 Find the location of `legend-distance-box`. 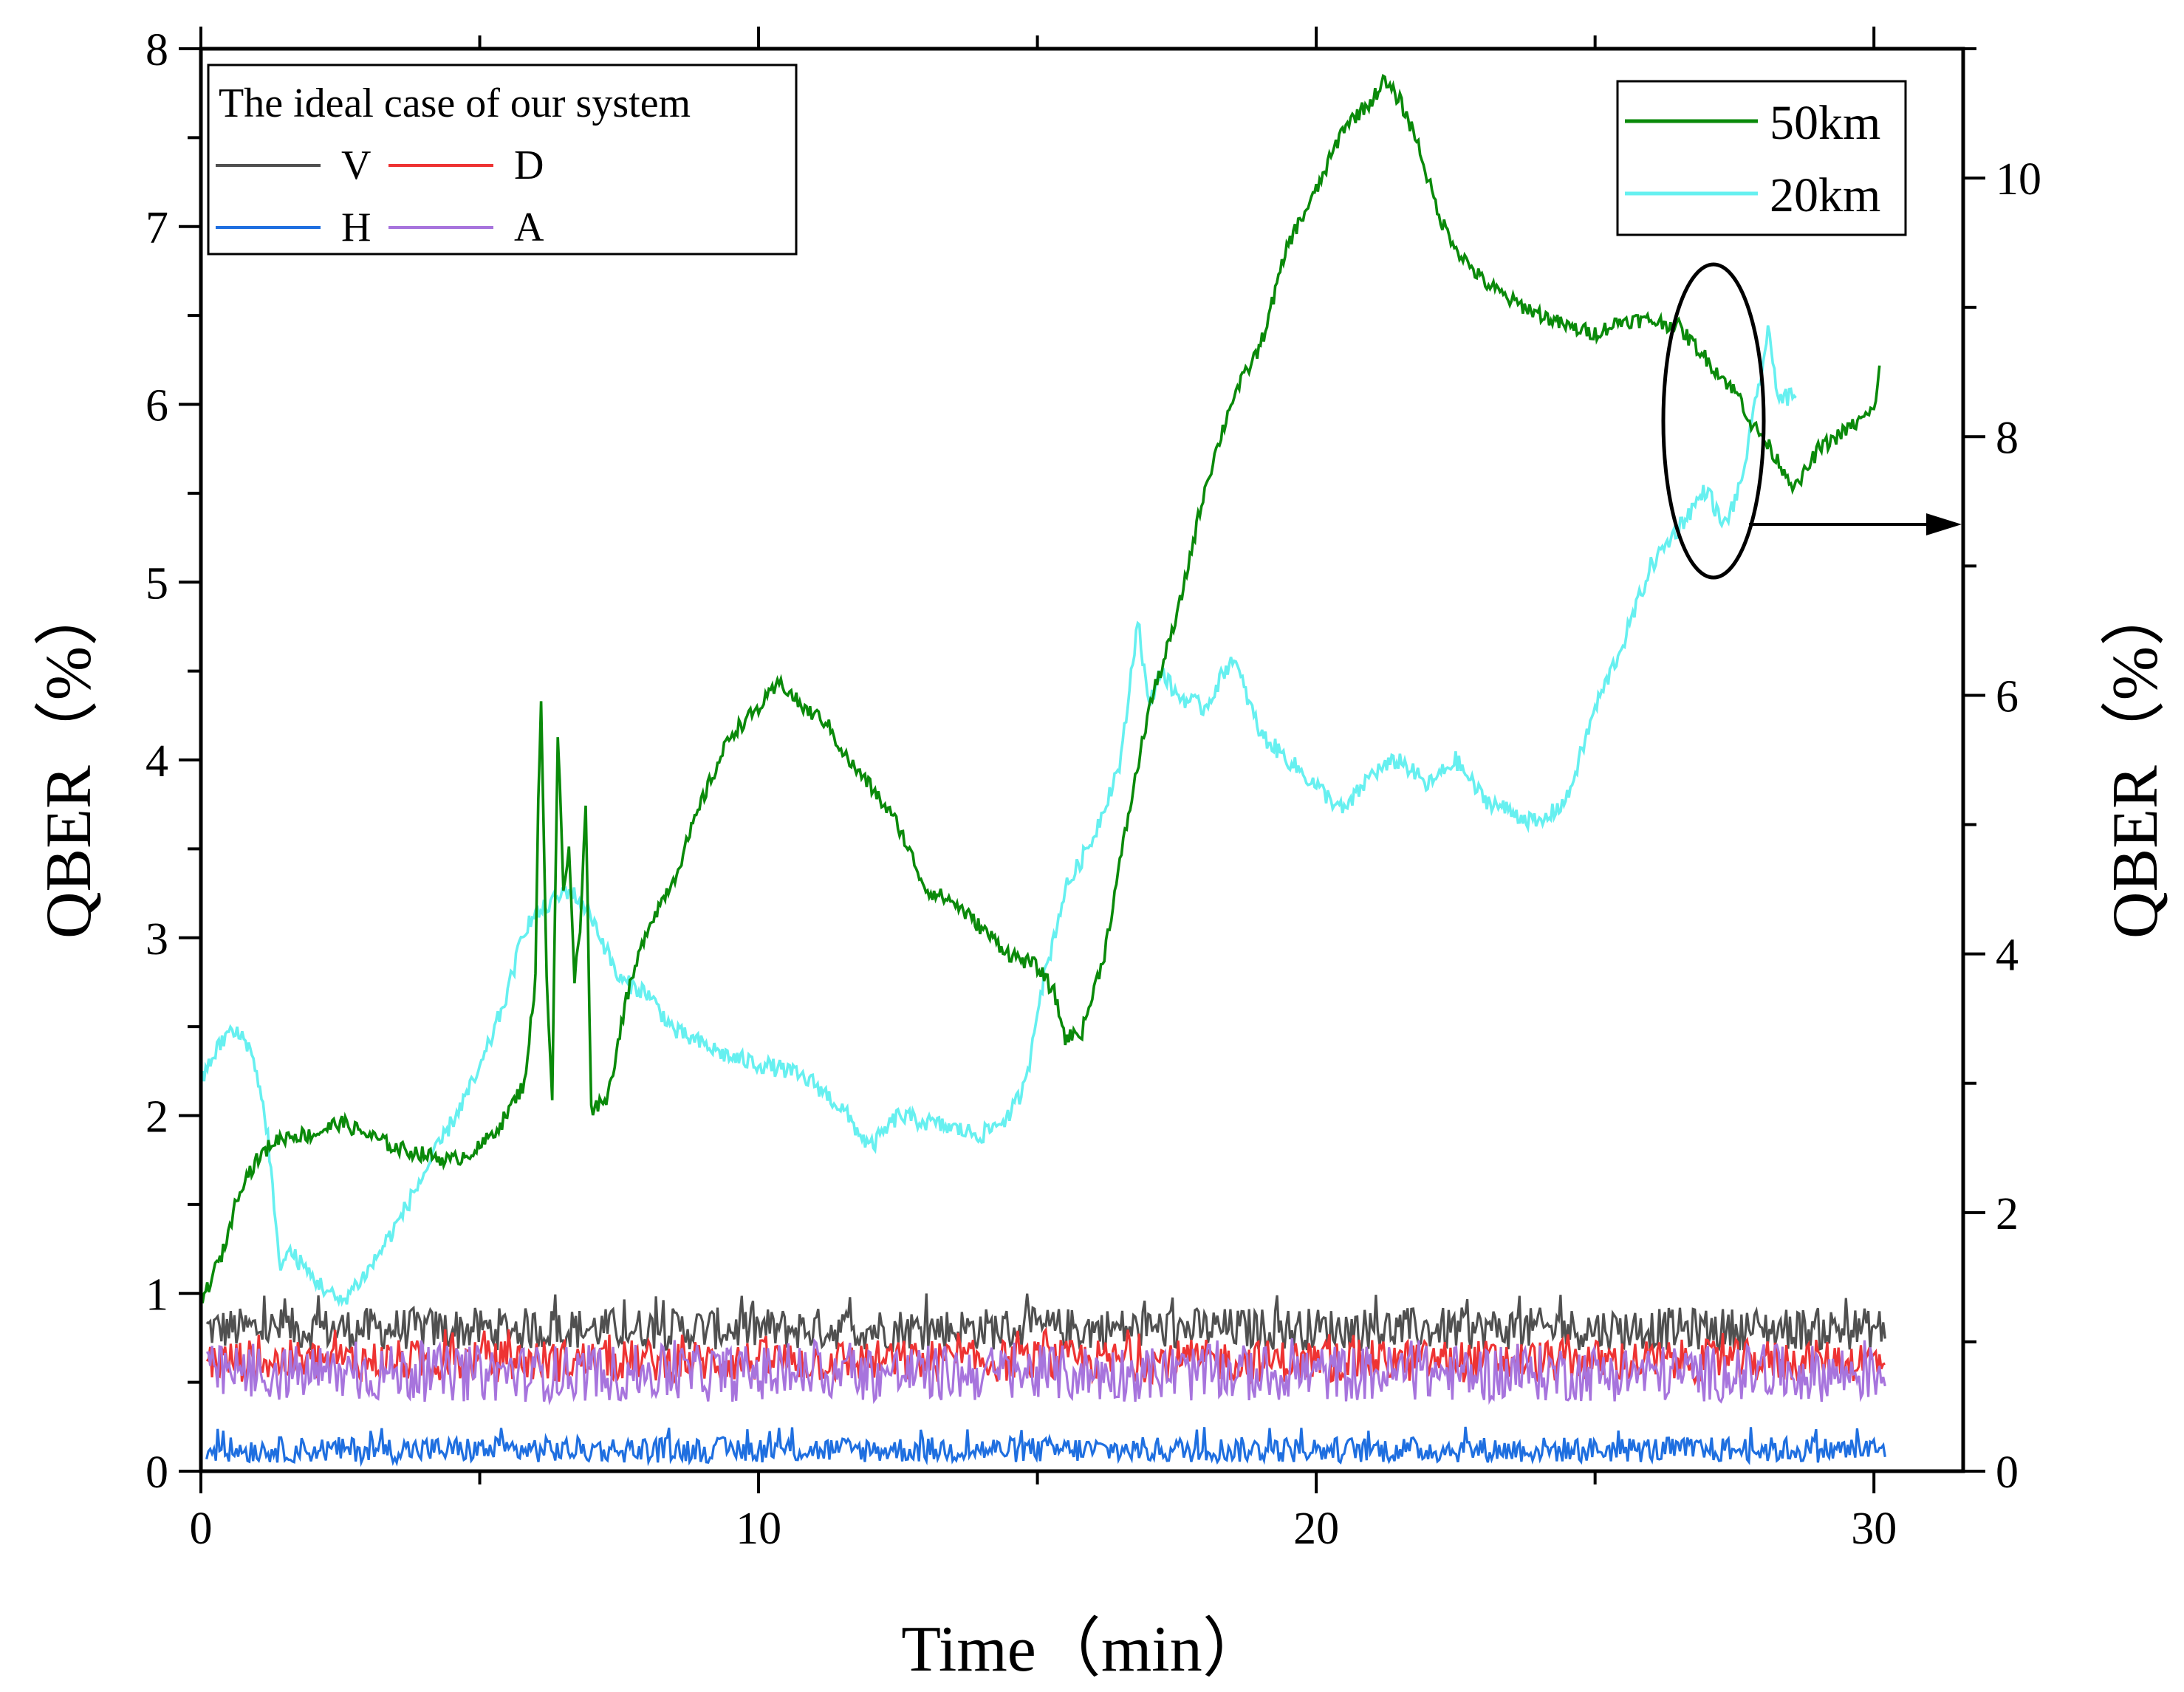

legend-distance-box is located at coordinates (1761, 158).